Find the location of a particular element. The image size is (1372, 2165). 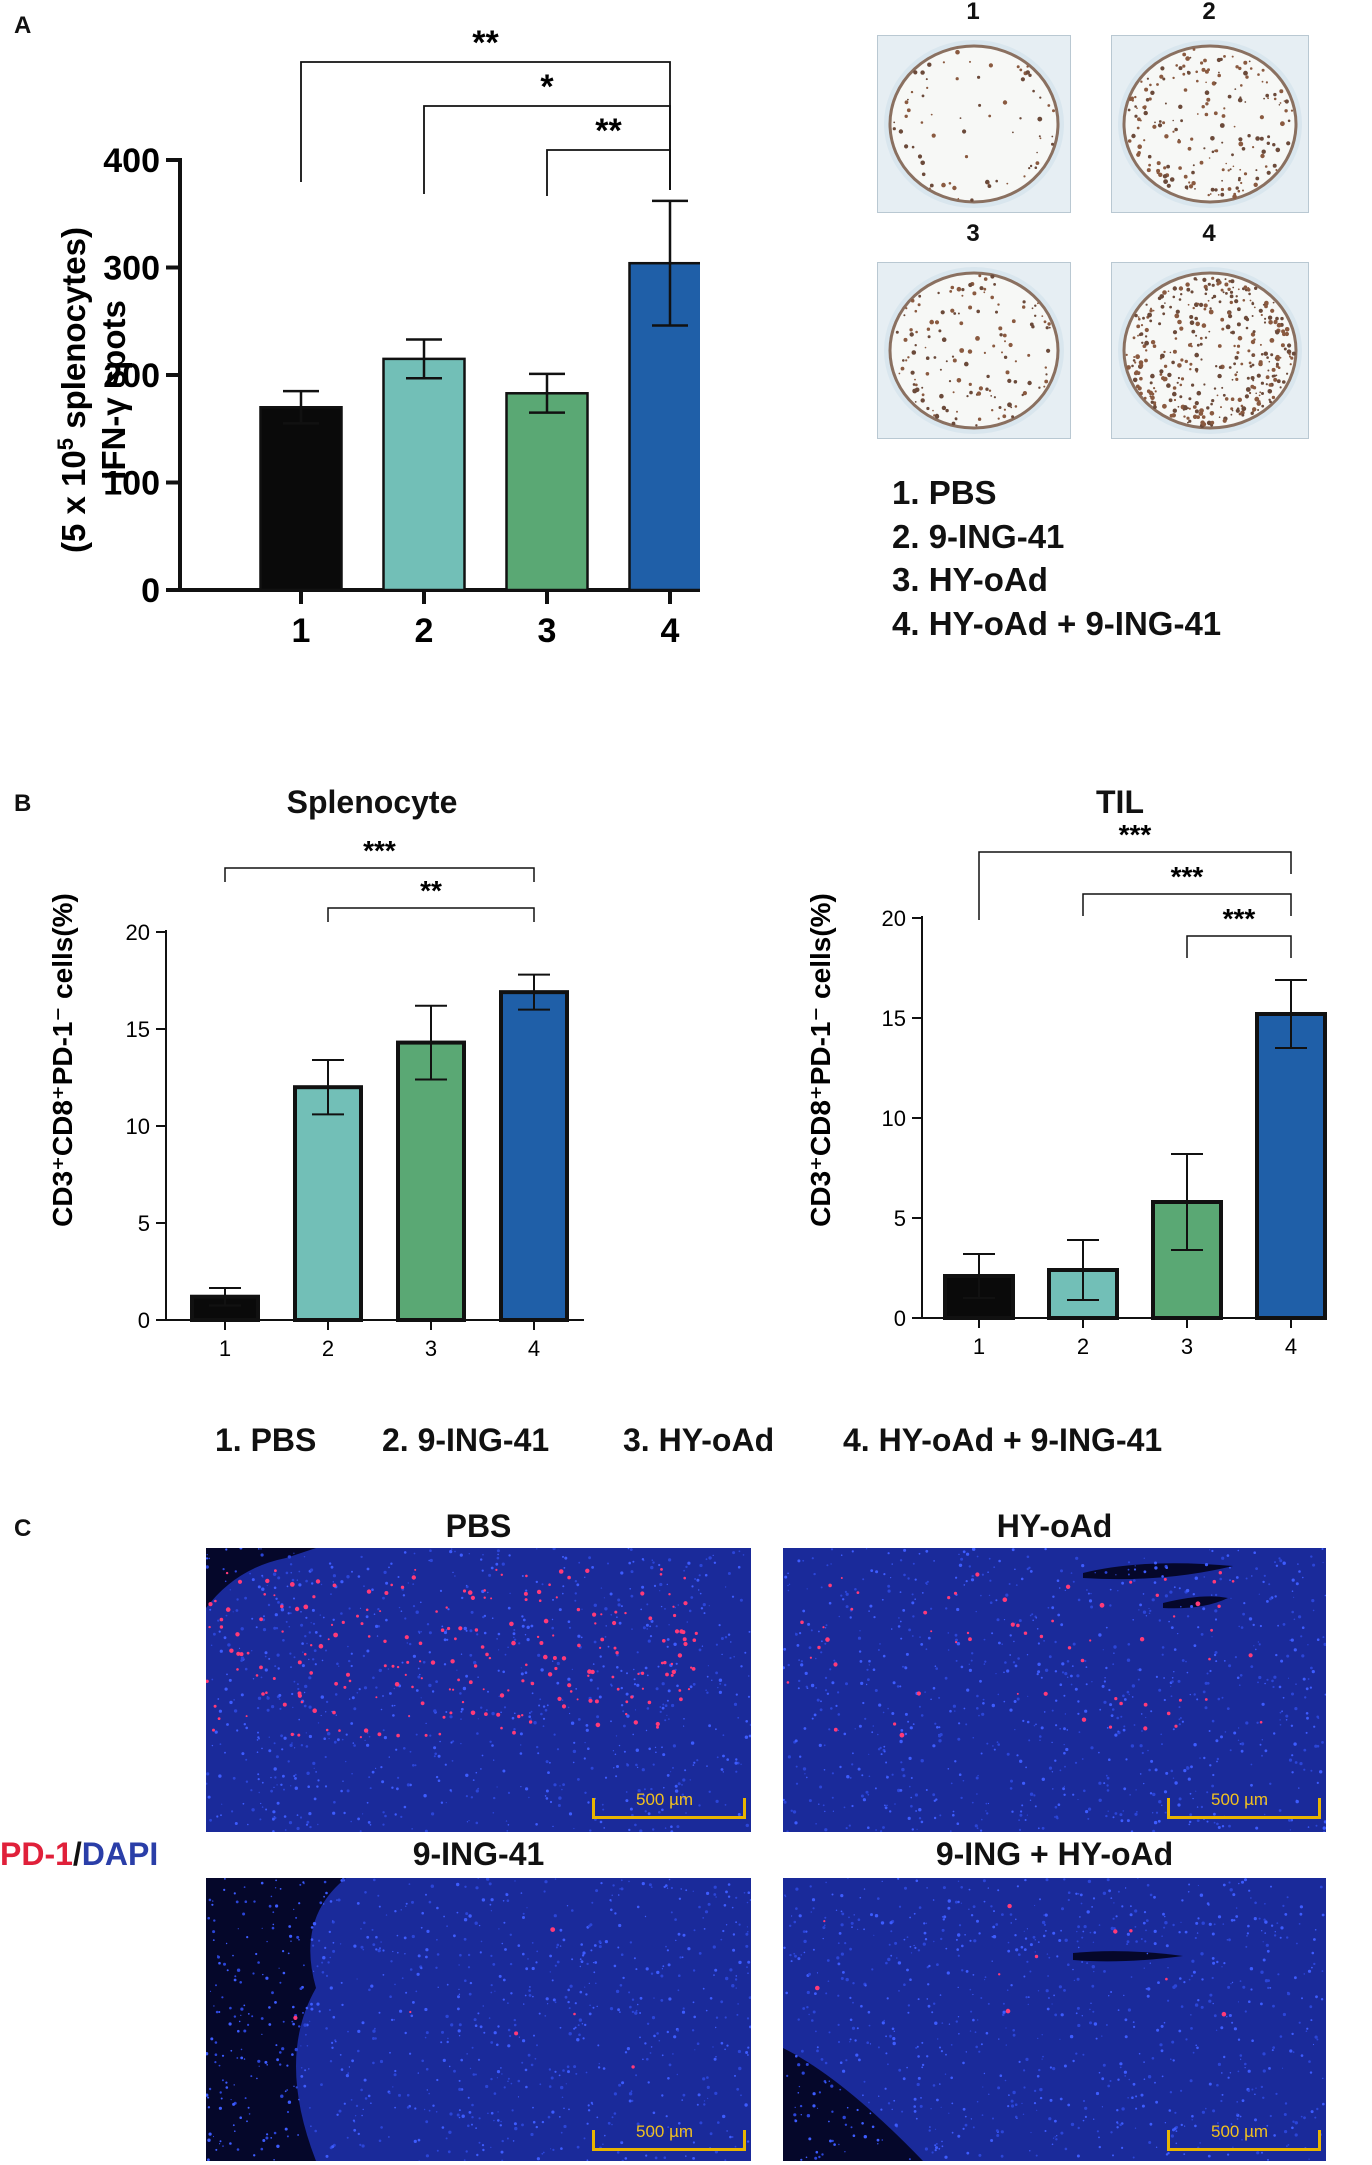

chart-b2-category-label-1: 1 is located at coordinates (979, 1346).